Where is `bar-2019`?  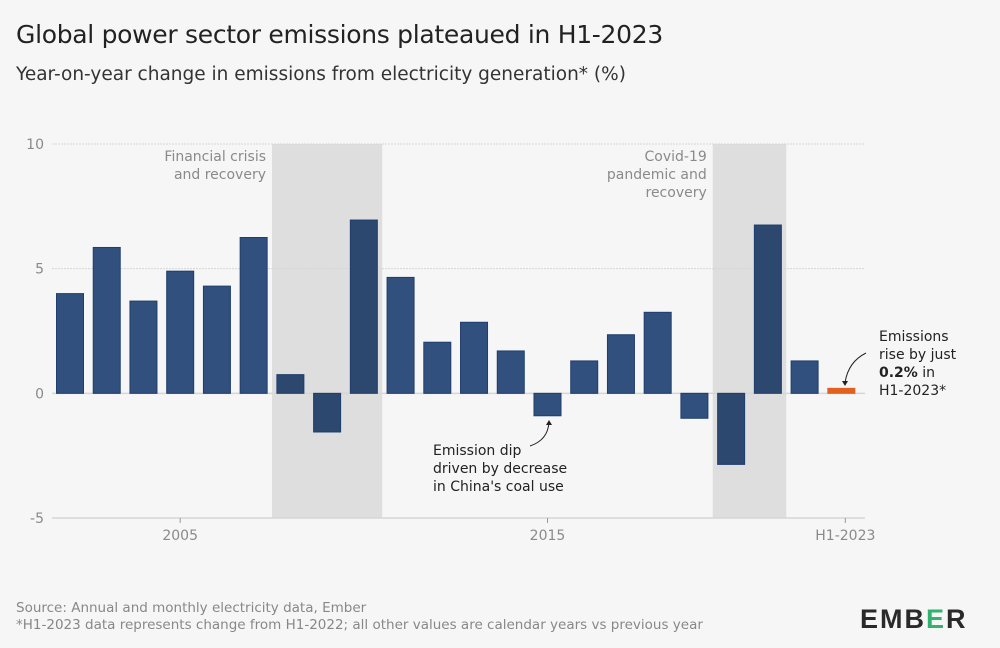
bar-2019 is located at coordinates (694, 405).